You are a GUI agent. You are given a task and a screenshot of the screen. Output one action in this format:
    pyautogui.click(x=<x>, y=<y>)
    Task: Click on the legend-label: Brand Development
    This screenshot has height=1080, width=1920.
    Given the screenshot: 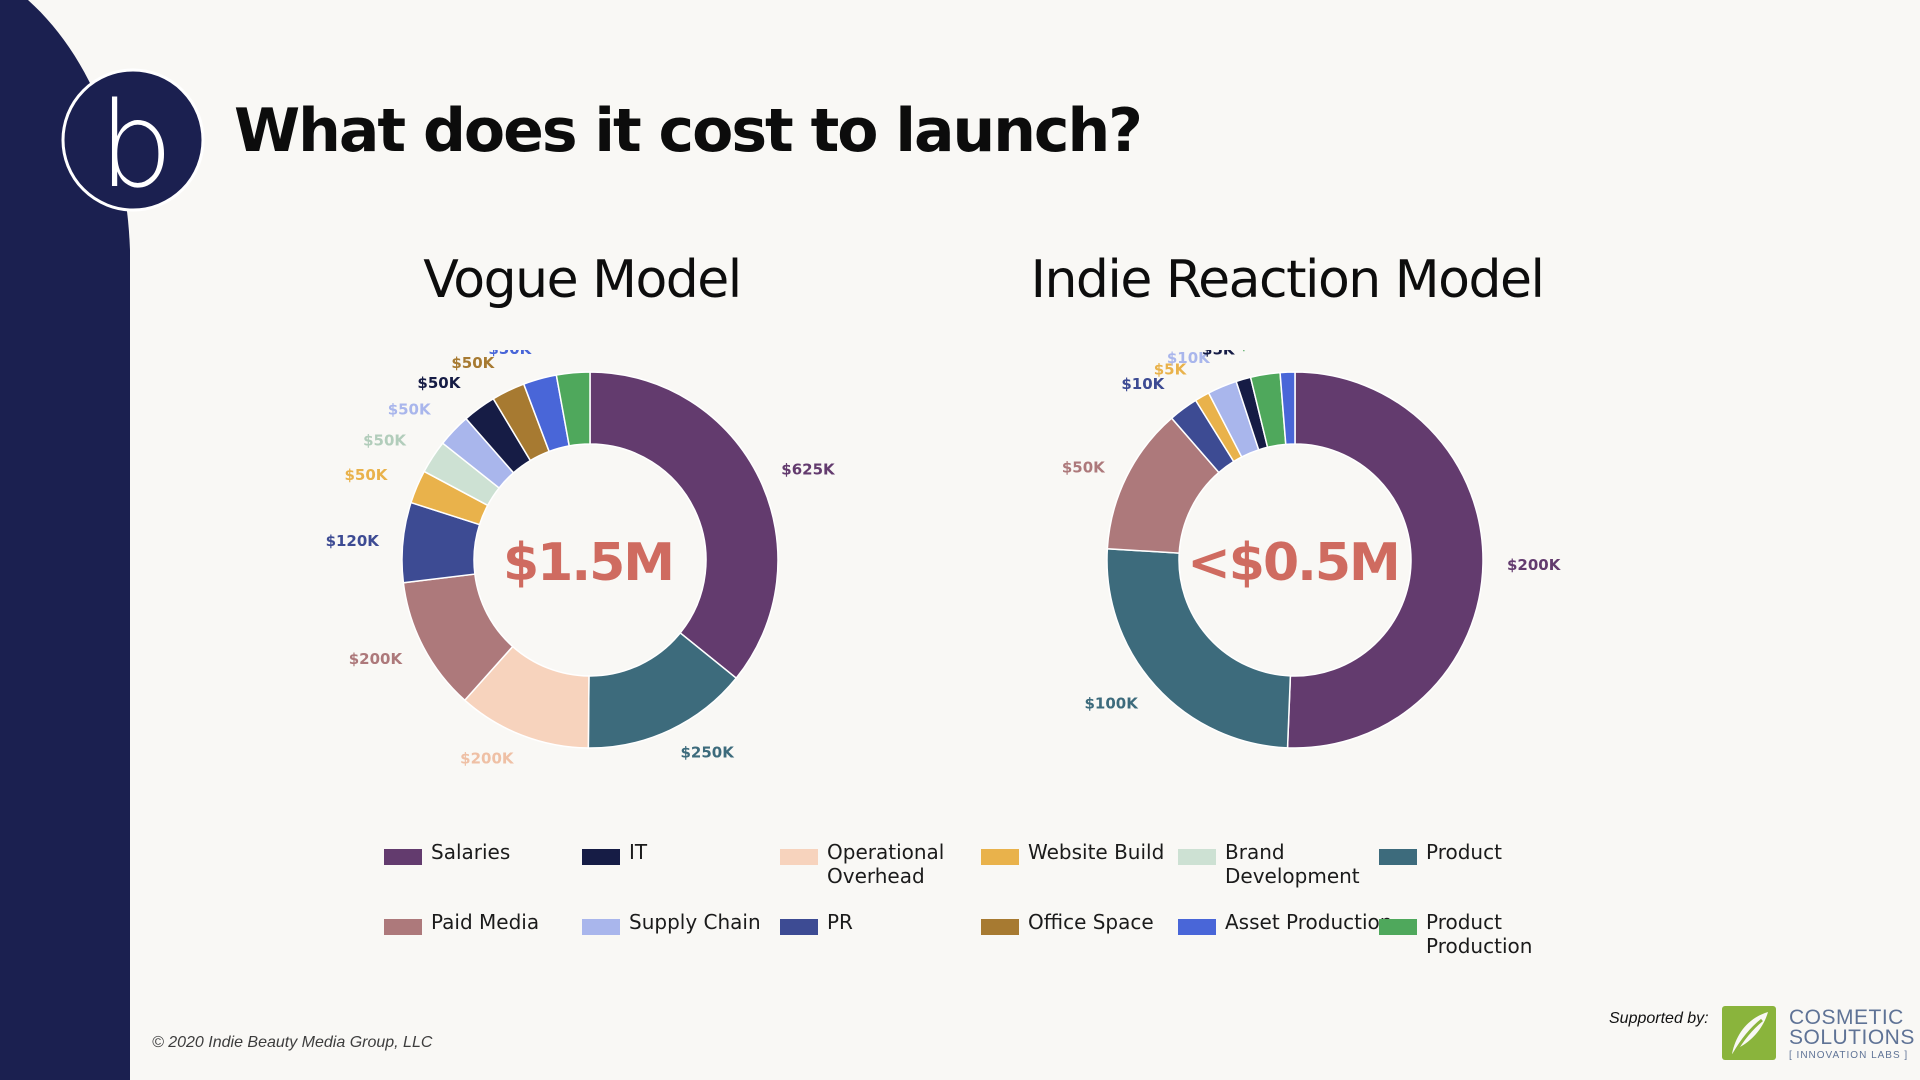 What is the action you would take?
    pyautogui.click(x=1292, y=864)
    